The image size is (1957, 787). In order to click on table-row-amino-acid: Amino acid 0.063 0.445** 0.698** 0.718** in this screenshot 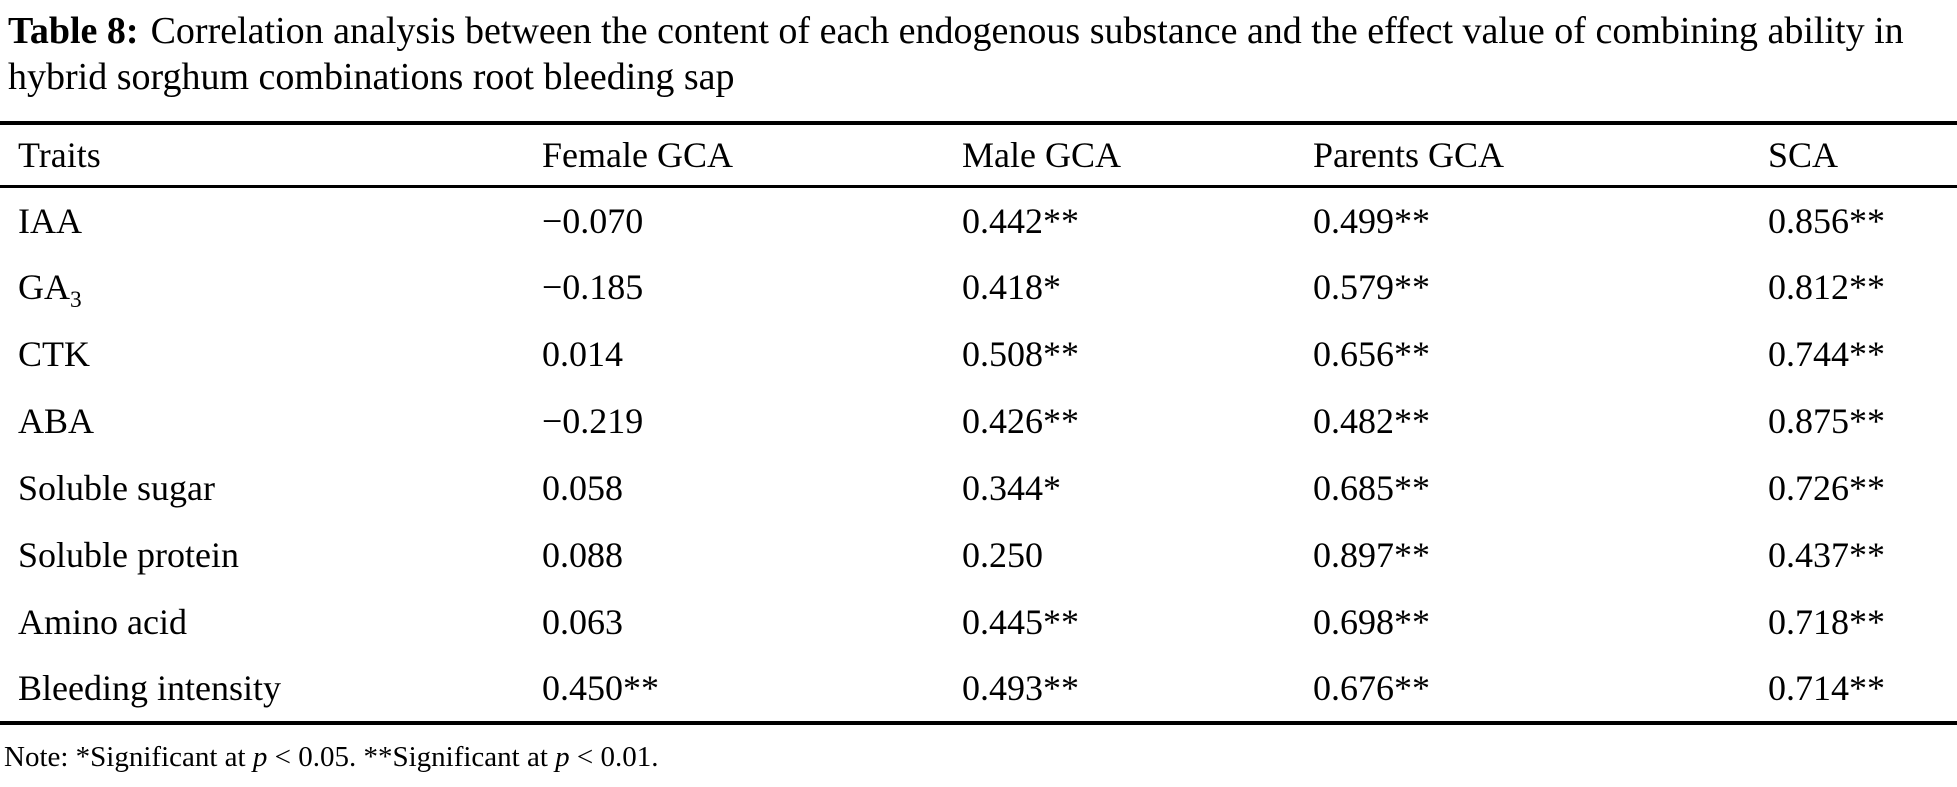, I will do `click(978, 622)`.